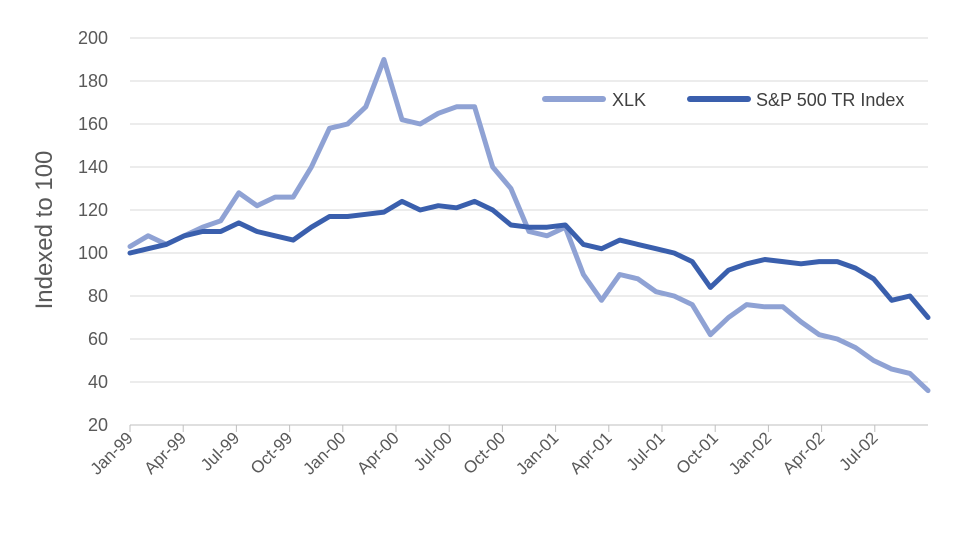 Image resolution: width=960 pixels, height=538 pixels. What do you see at coordinates (93, 124) in the screenshot?
I see `y-tick-label: 160` at bounding box center [93, 124].